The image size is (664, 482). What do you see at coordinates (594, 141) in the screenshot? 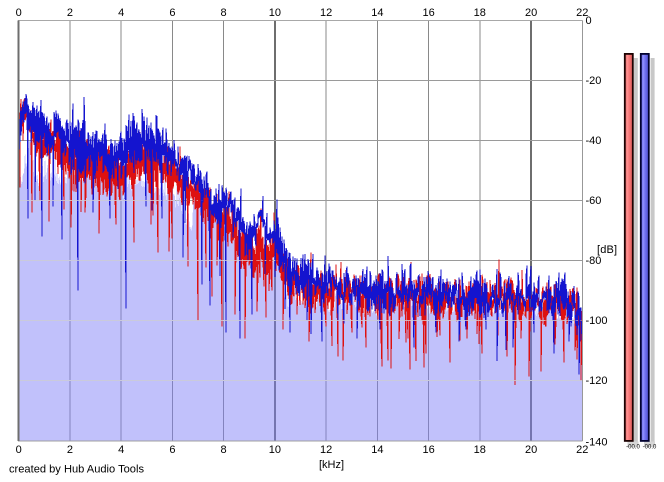
I see `svg-text: -40` at bounding box center [594, 141].